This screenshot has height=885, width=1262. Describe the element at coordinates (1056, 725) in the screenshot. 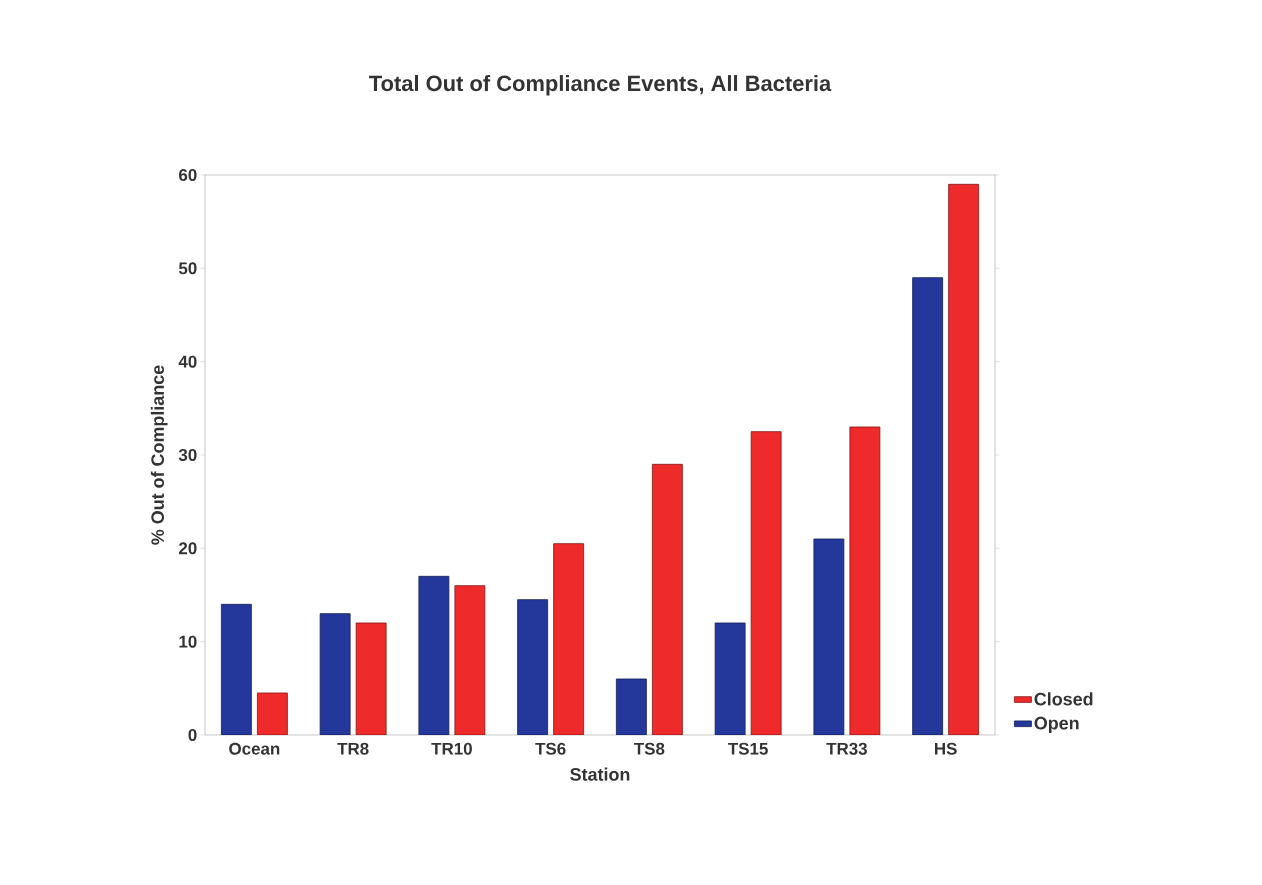

I see `legend-label: Open` at that location.